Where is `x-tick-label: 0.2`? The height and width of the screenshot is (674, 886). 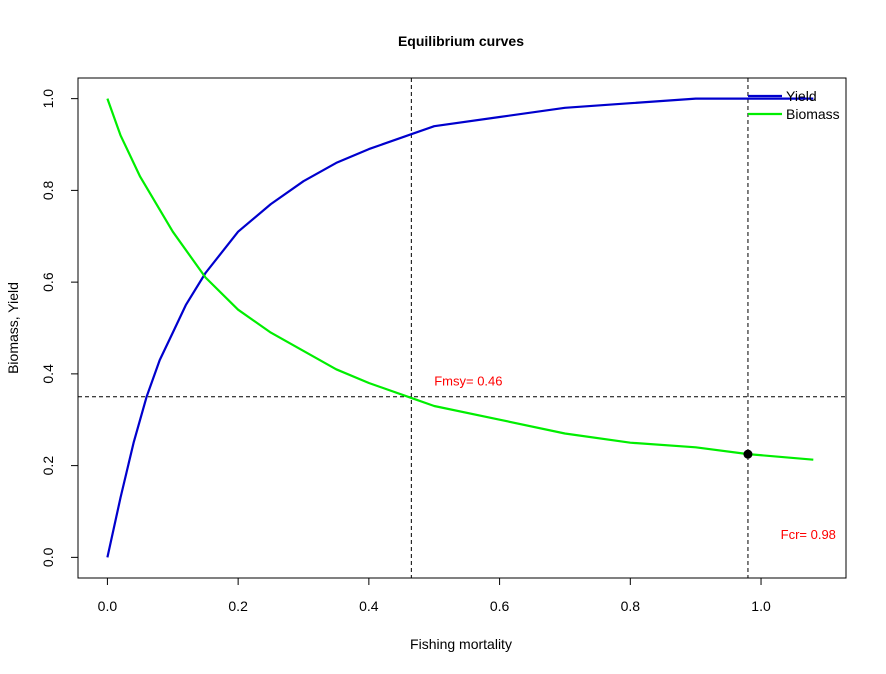
x-tick-label: 0.2 is located at coordinates (238, 606).